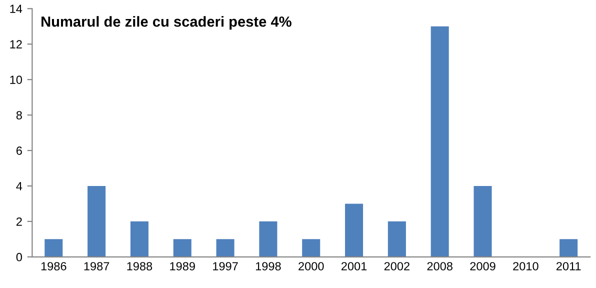  What do you see at coordinates (19, 221) in the screenshot?
I see `y-tick-label: 2` at bounding box center [19, 221].